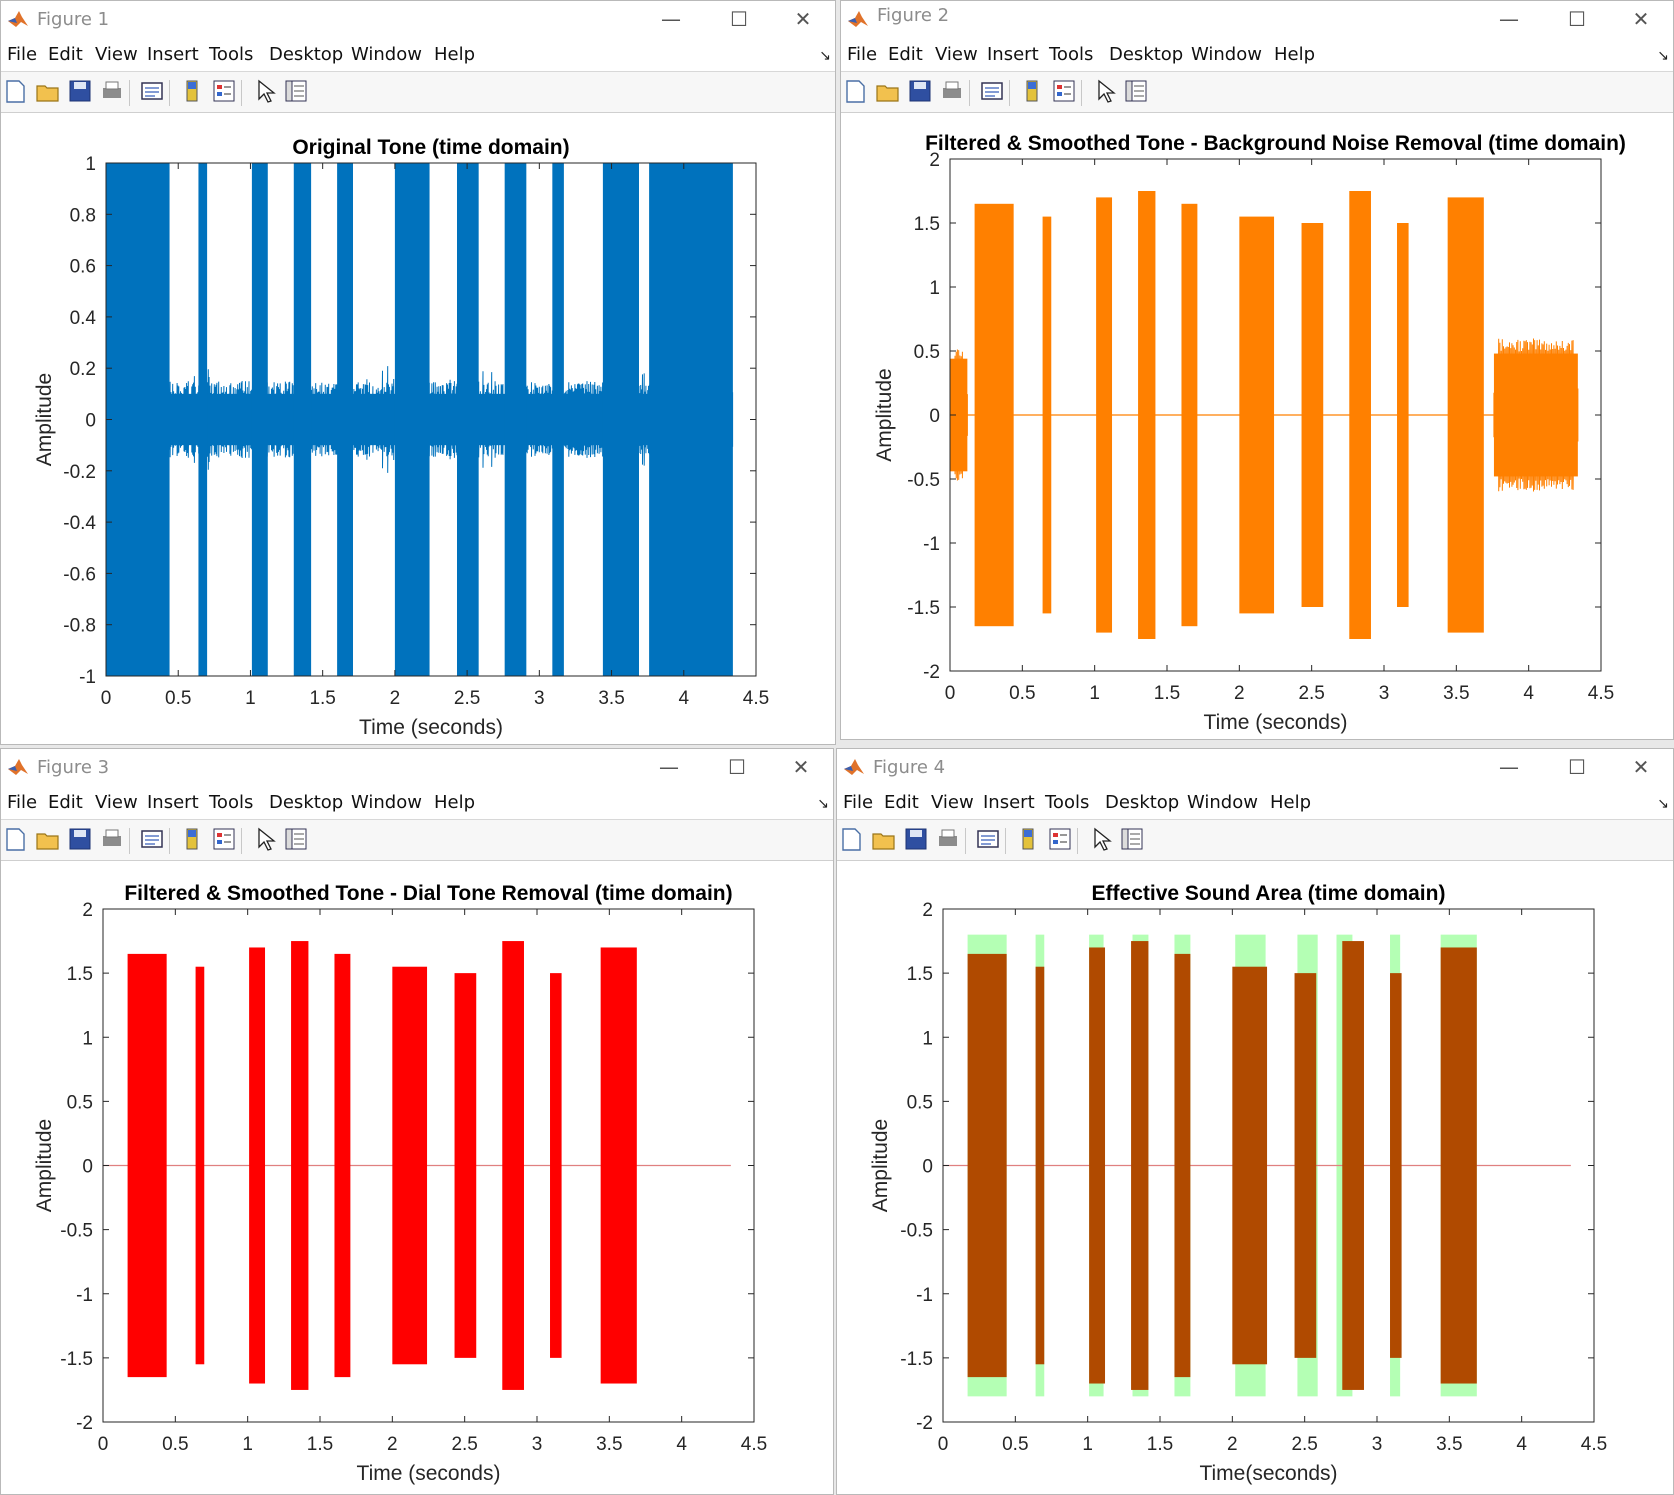  Describe the element at coordinates (913, 15) in the screenshot. I see `window-title: Figure 2` at that location.